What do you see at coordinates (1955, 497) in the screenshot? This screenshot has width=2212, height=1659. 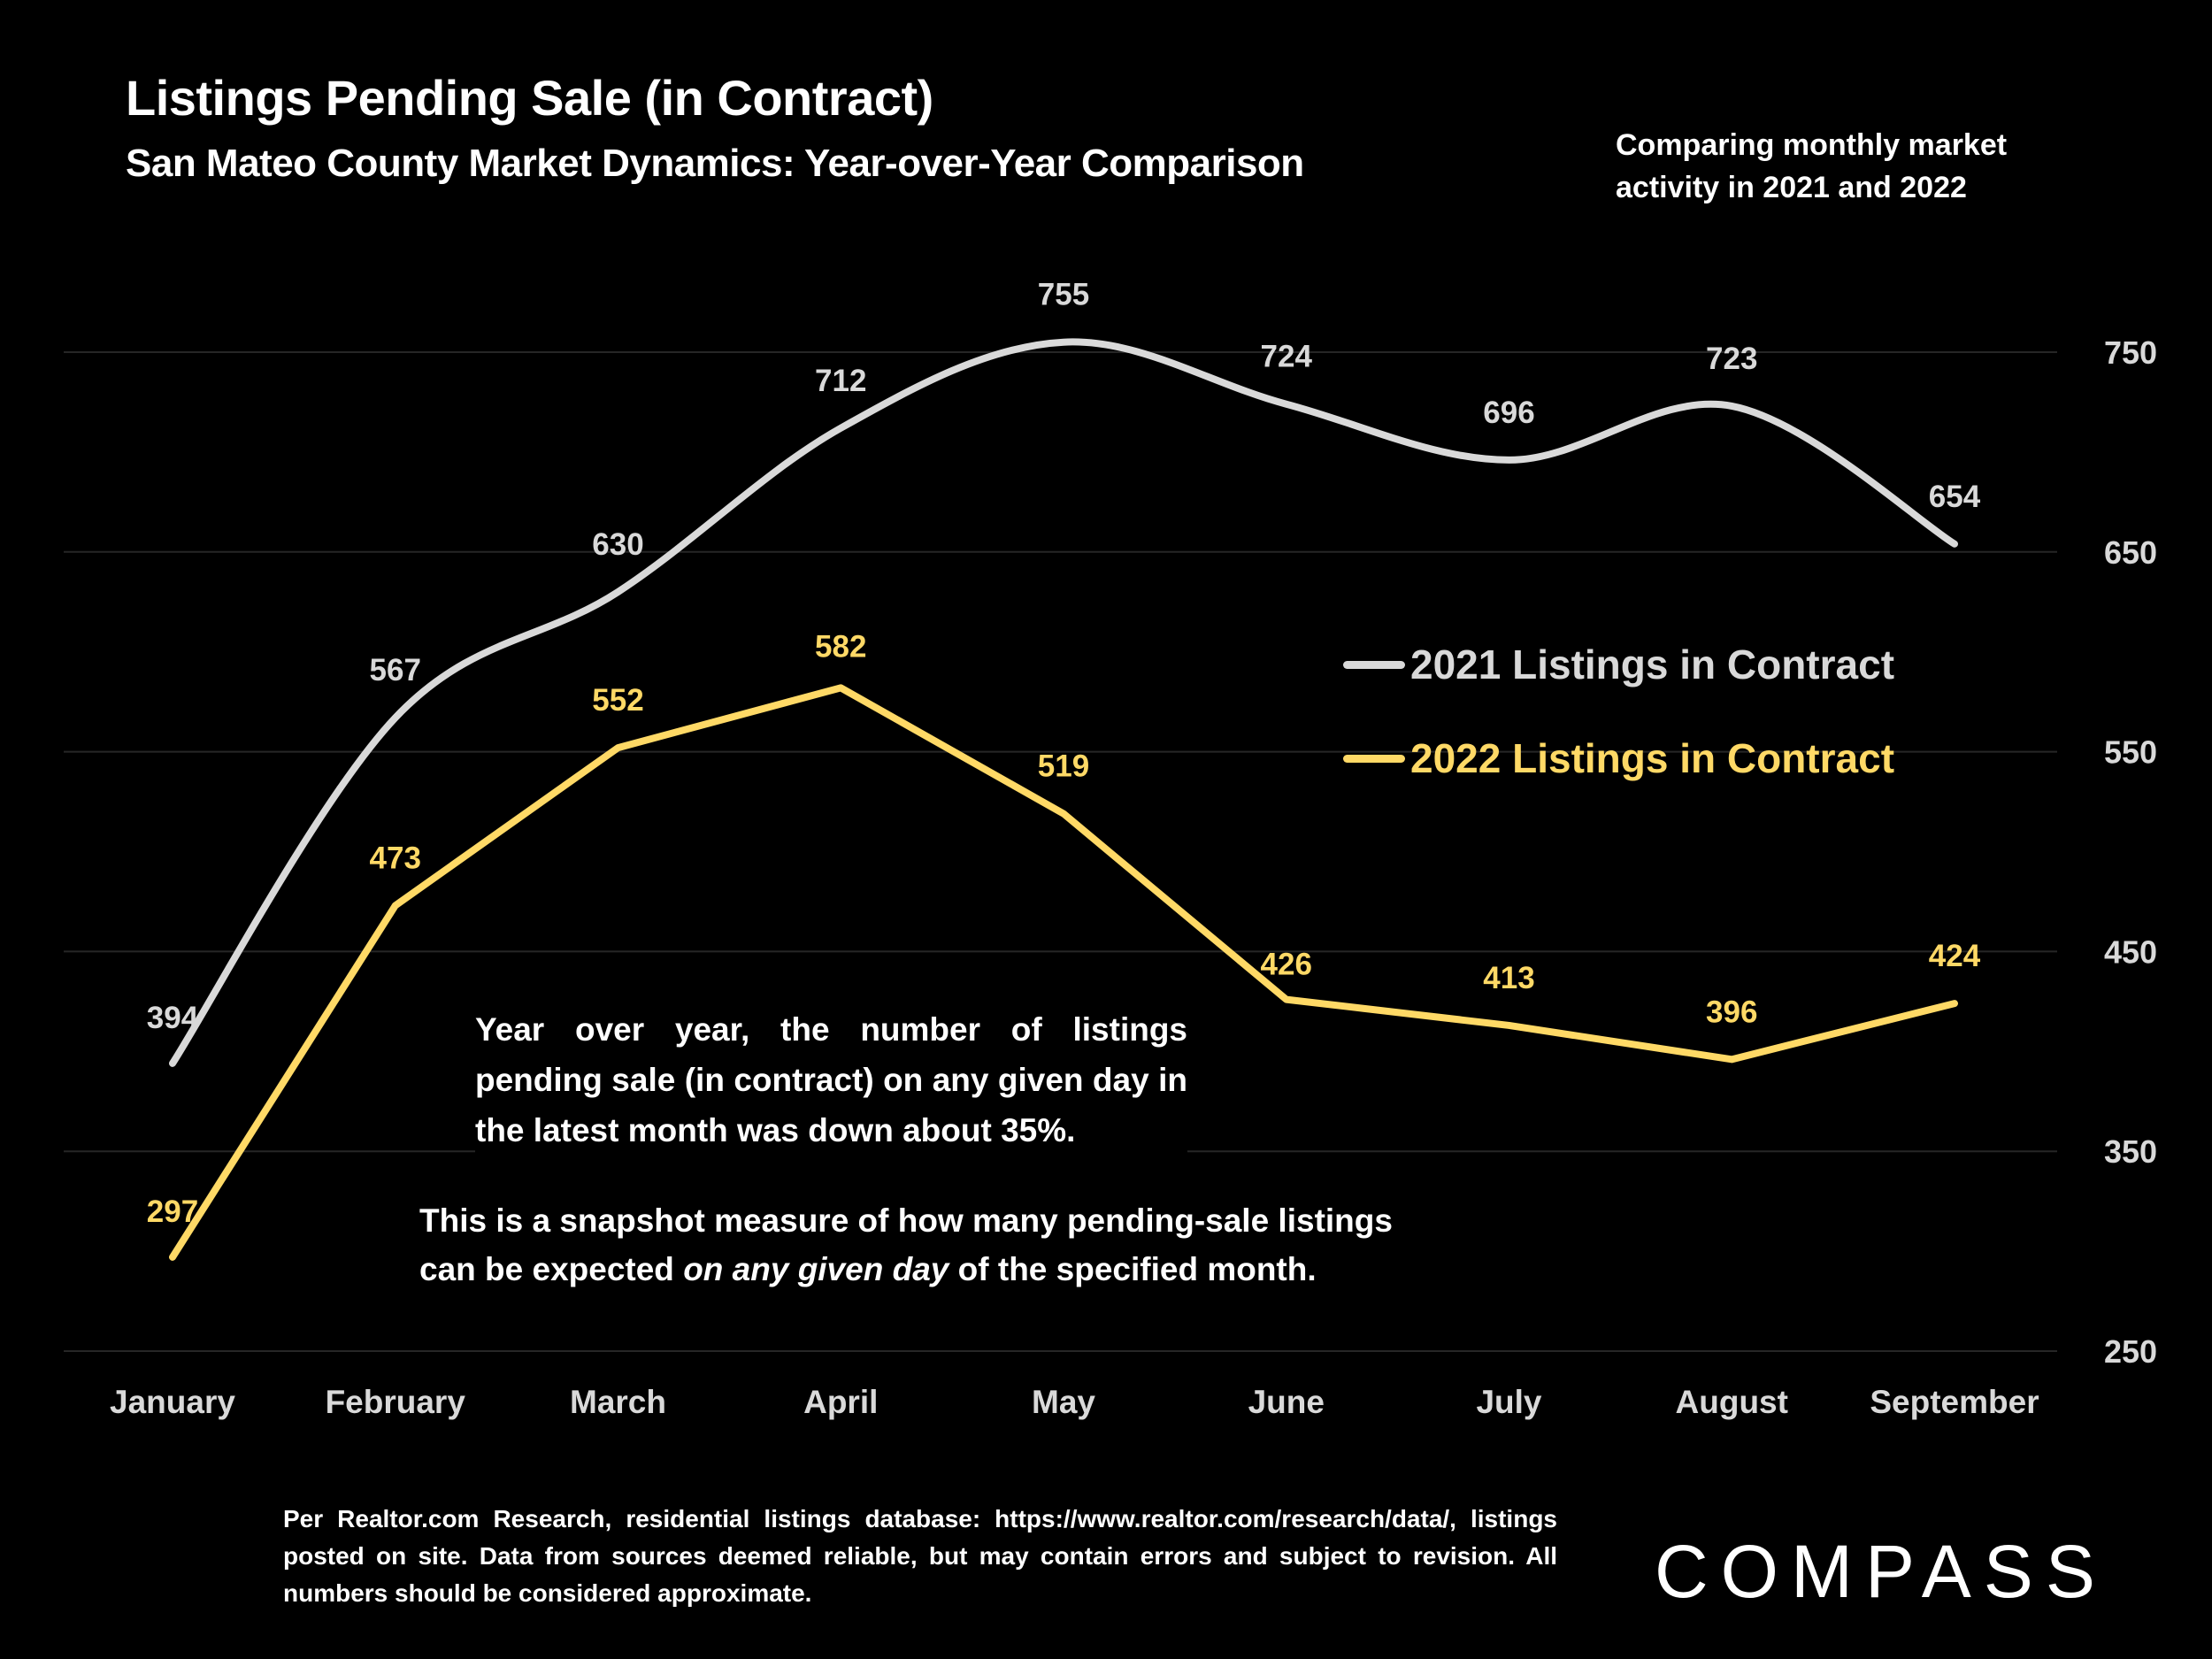 I see `data-label-2021: 654` at bounding box center [1955, 497].